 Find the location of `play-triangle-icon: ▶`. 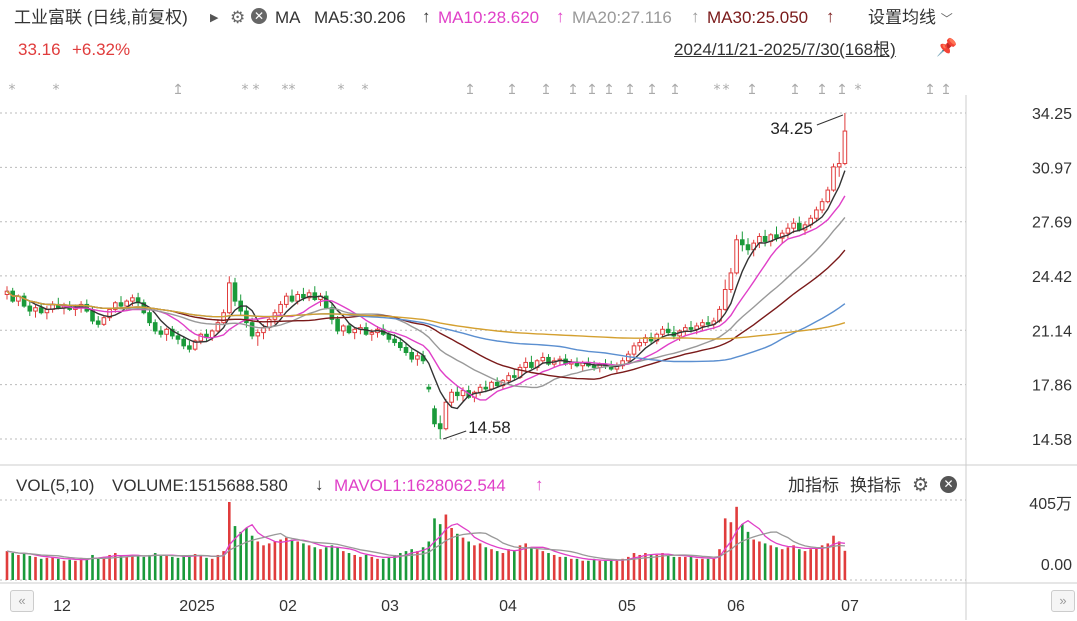

play-triangle-icon: ▶ is located at coordinates (214, 18).